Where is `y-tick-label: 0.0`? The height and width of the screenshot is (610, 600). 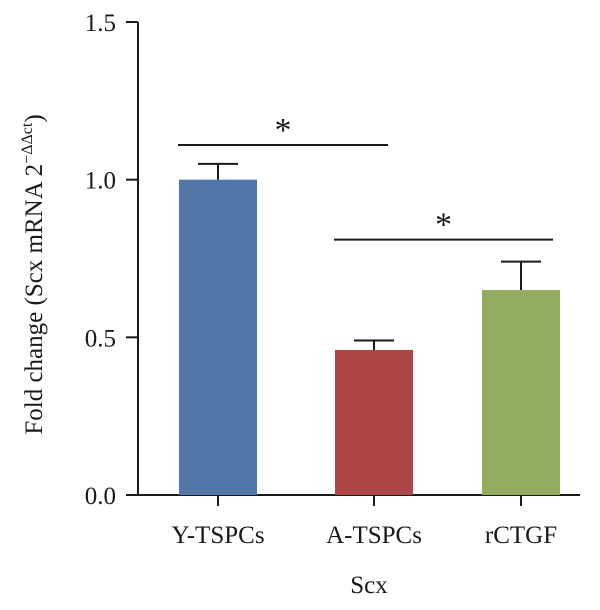 y-tick-label: 0.0 is located at coordinates (100, 496).